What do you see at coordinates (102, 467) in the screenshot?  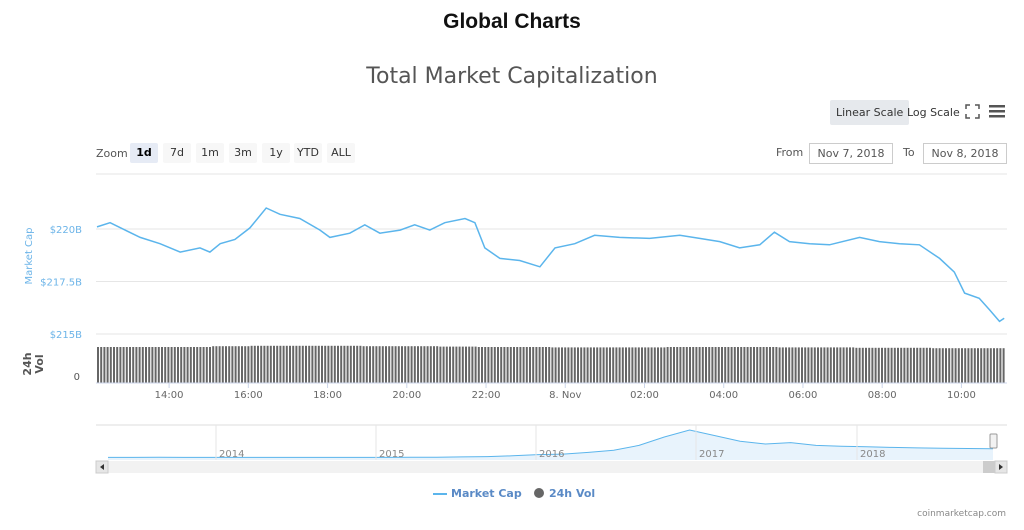 I see `scroll-left-arrow-icon` at bounding box center [102, 467].